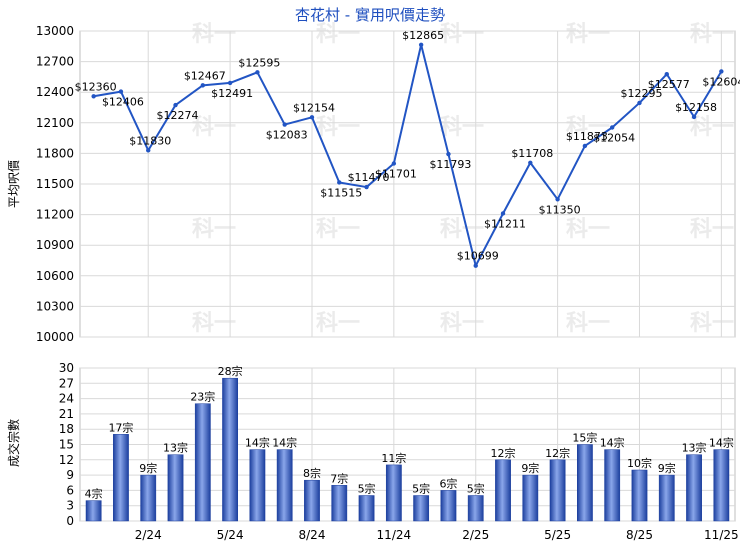  What do you see at coordinates (721, 81) in the screenshot?
I see `line-data-label: $12604` at bounding box center [721, 81].